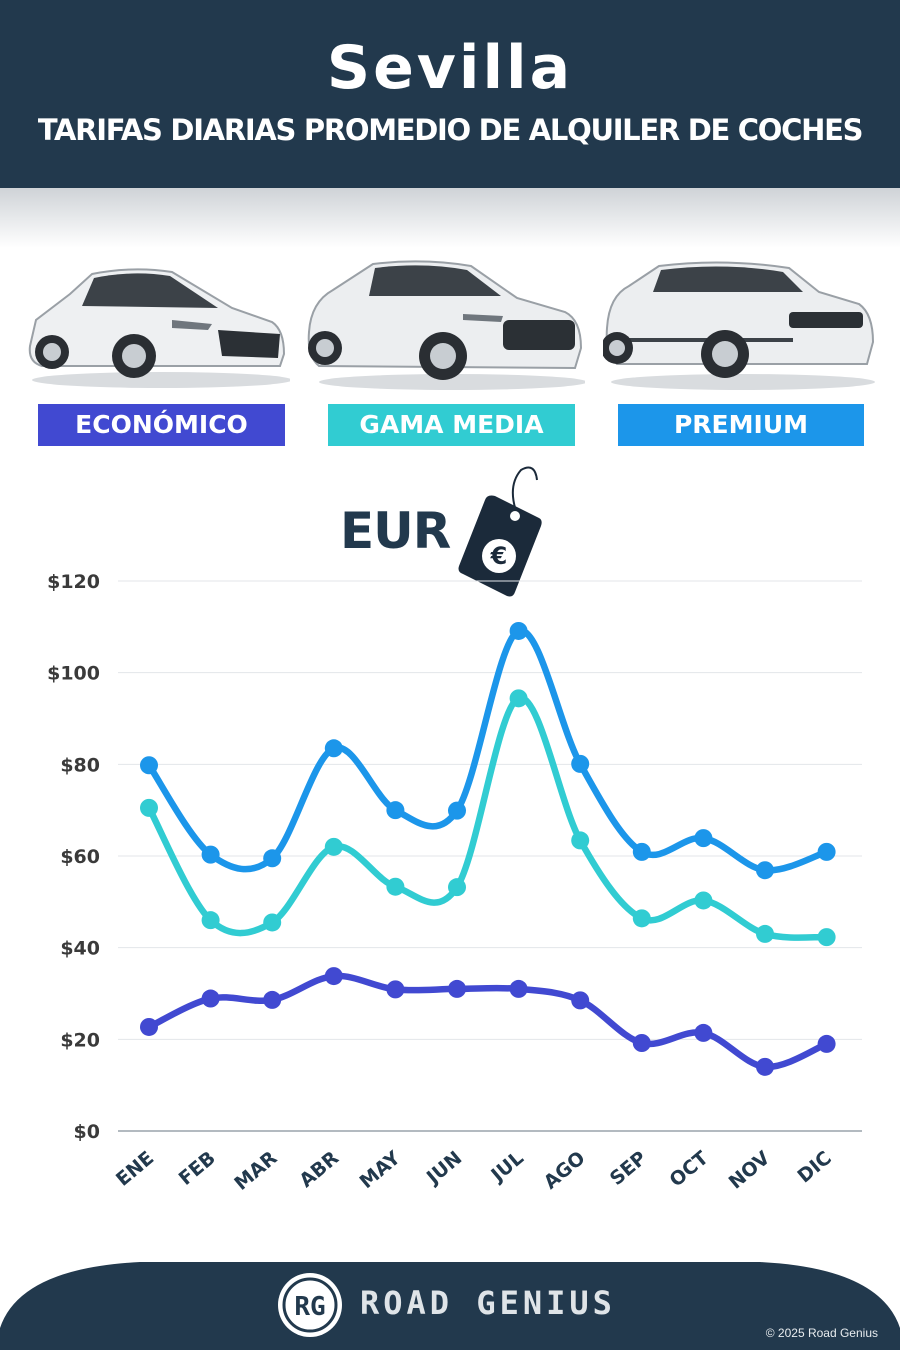  I want to click on x-tick-label: OCT, so click(688, 1169).